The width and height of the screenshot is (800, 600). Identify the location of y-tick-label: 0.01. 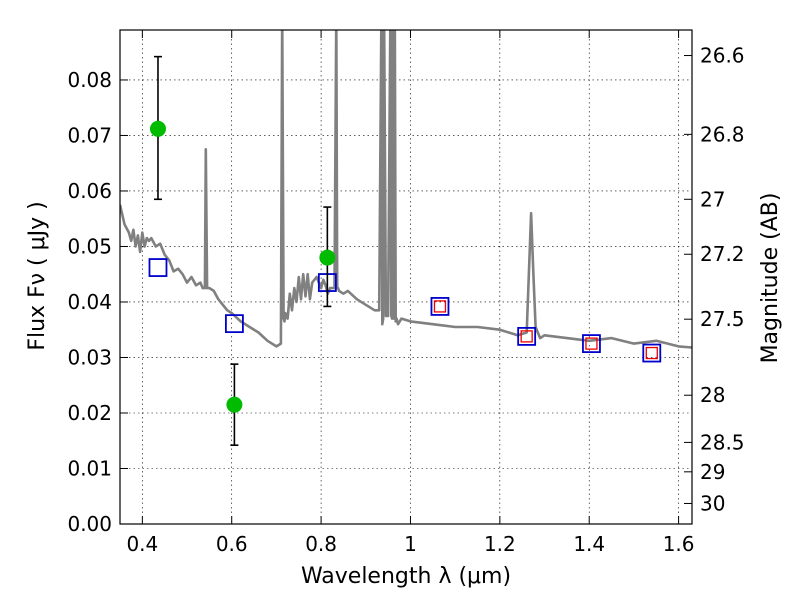
(89, 468).